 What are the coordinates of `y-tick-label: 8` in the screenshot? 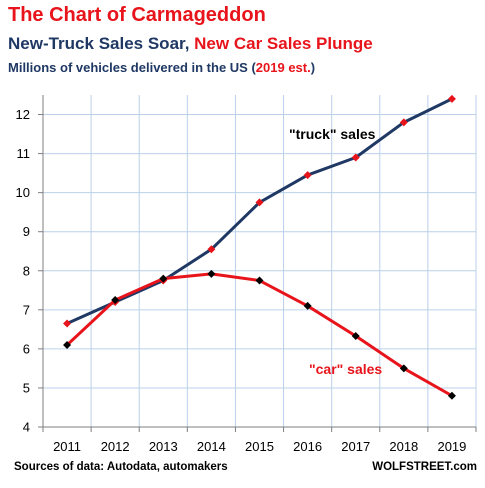 It's located at (26, 270).